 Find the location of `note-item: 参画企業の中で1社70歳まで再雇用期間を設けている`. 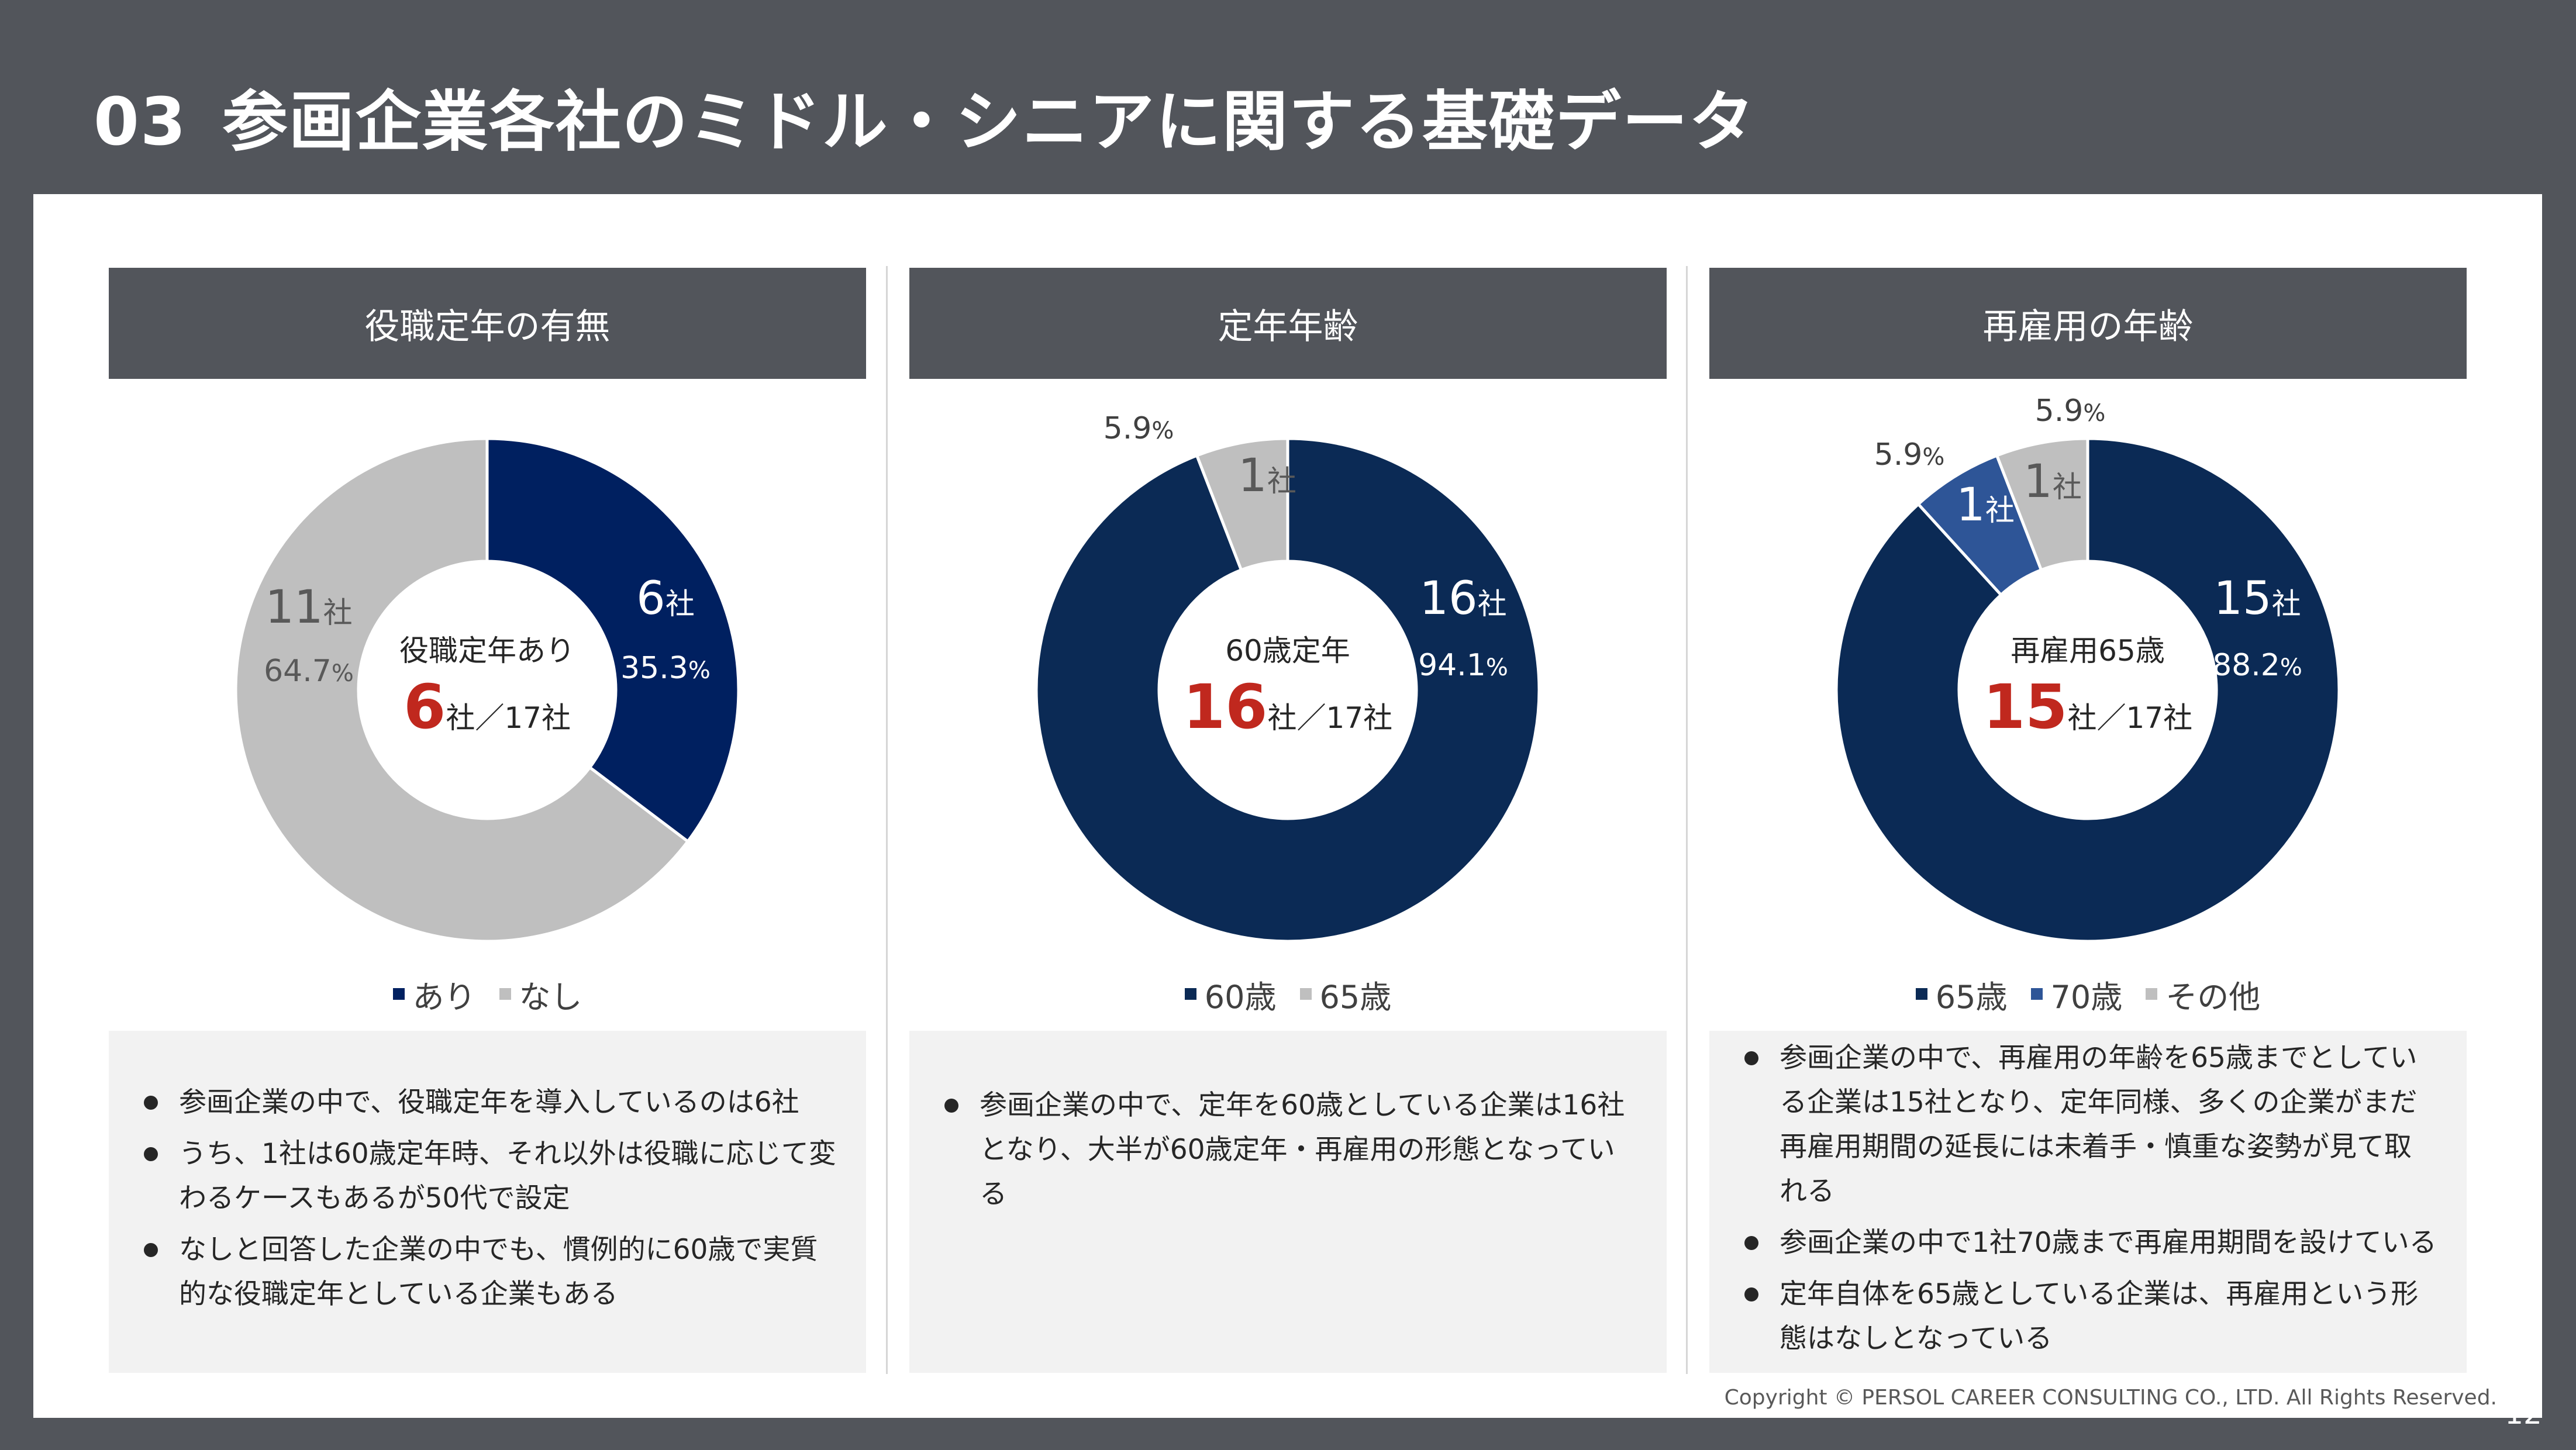

note-item: 参画企業の中で1社70歳まで再雇用期間を設けている is located at coordinates (2090, 1243).